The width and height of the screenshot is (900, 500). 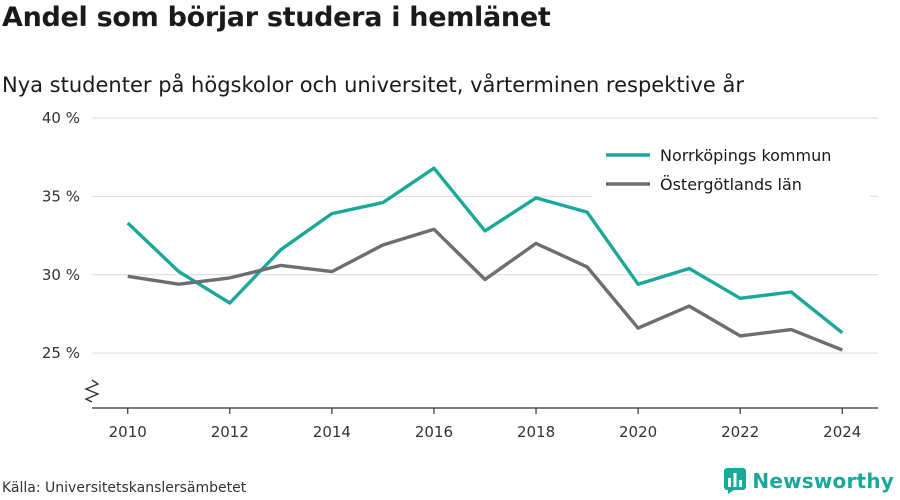 I want to click on axis-break-icon, so click(x=92, y=391).